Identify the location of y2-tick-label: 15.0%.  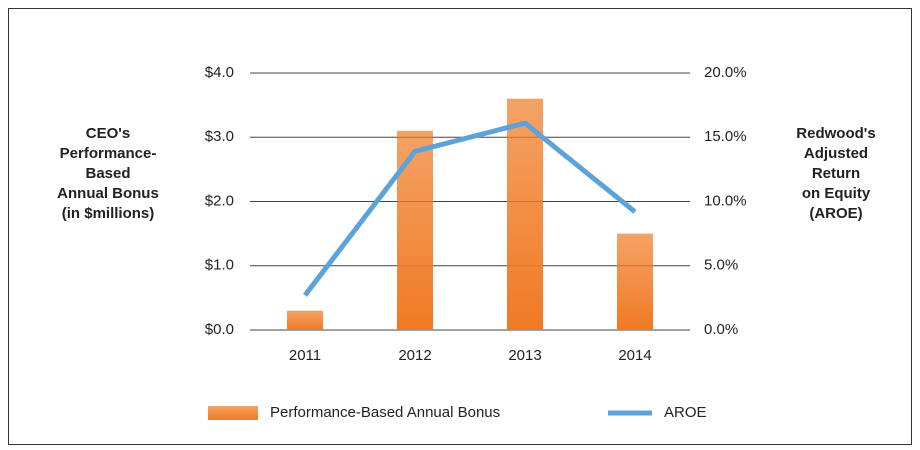
(725, 136).